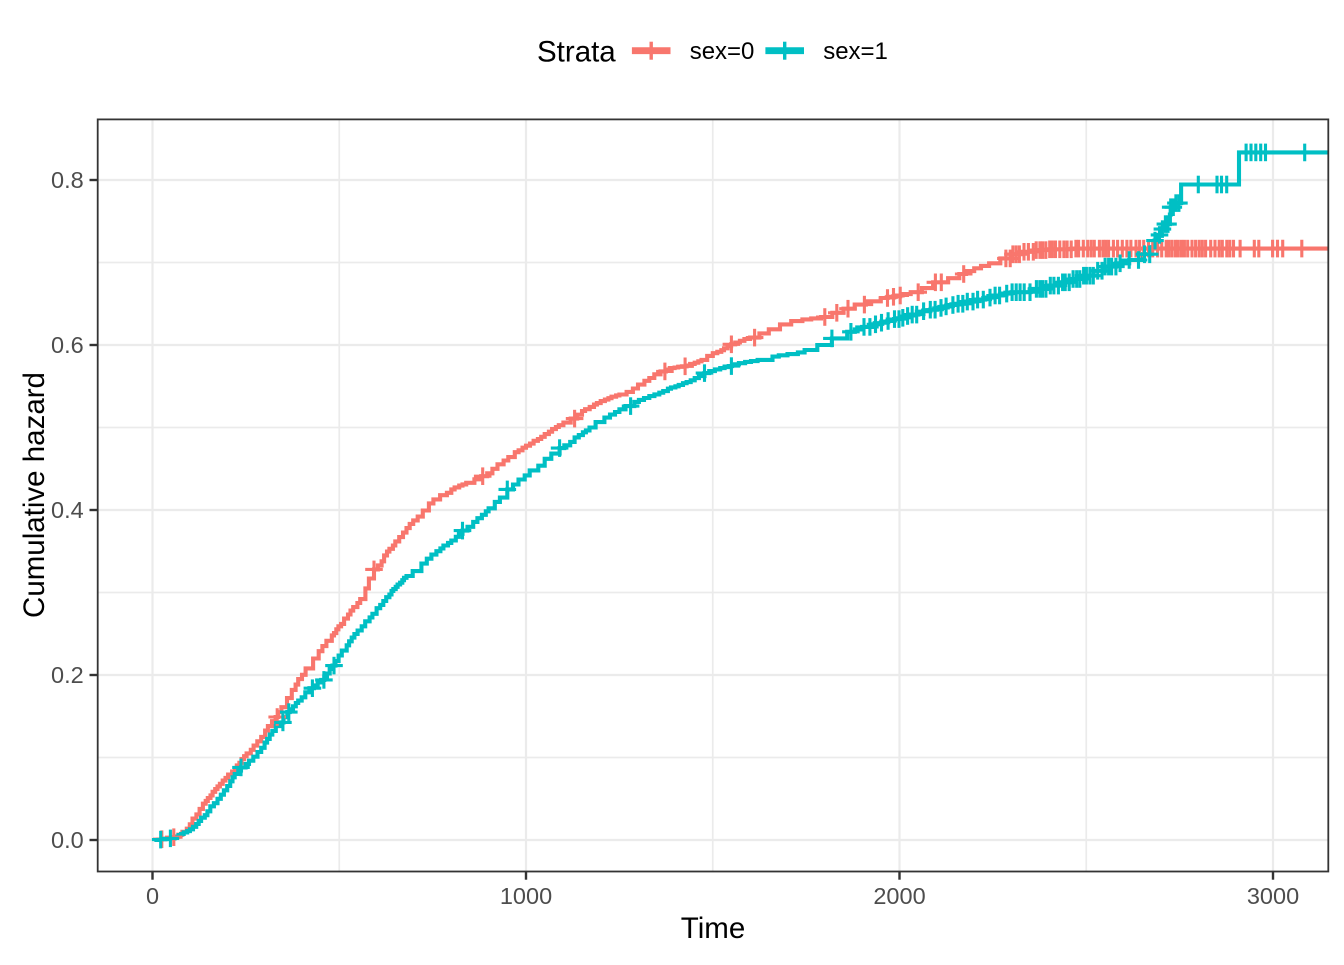  I want to click on svg-text: Cumulative hazard, so click(34, 495).